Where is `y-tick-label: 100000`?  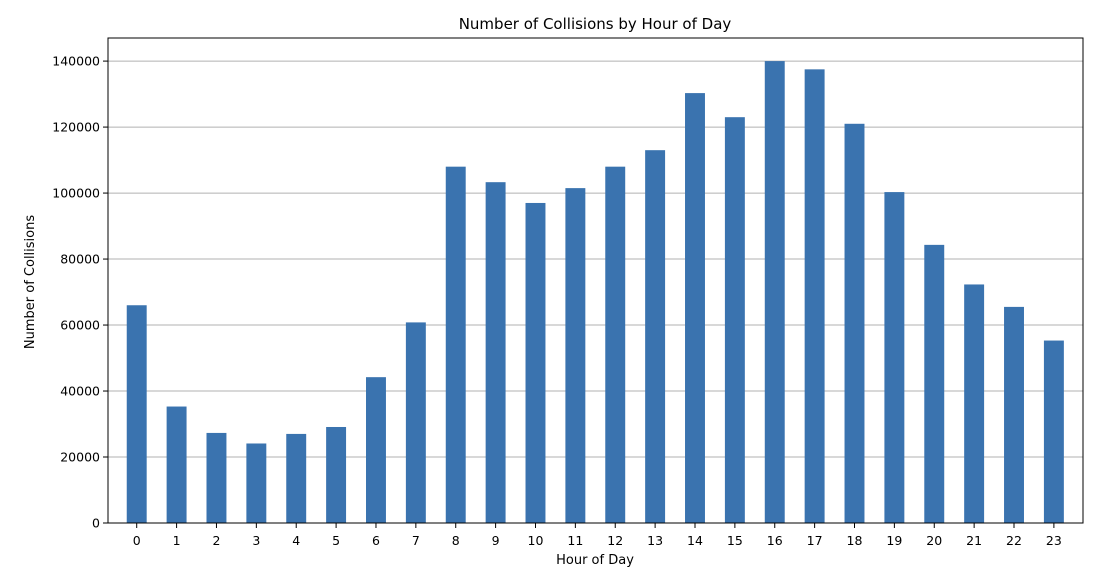 y-tick-label: 100000 is located at coordinates (76, 193).